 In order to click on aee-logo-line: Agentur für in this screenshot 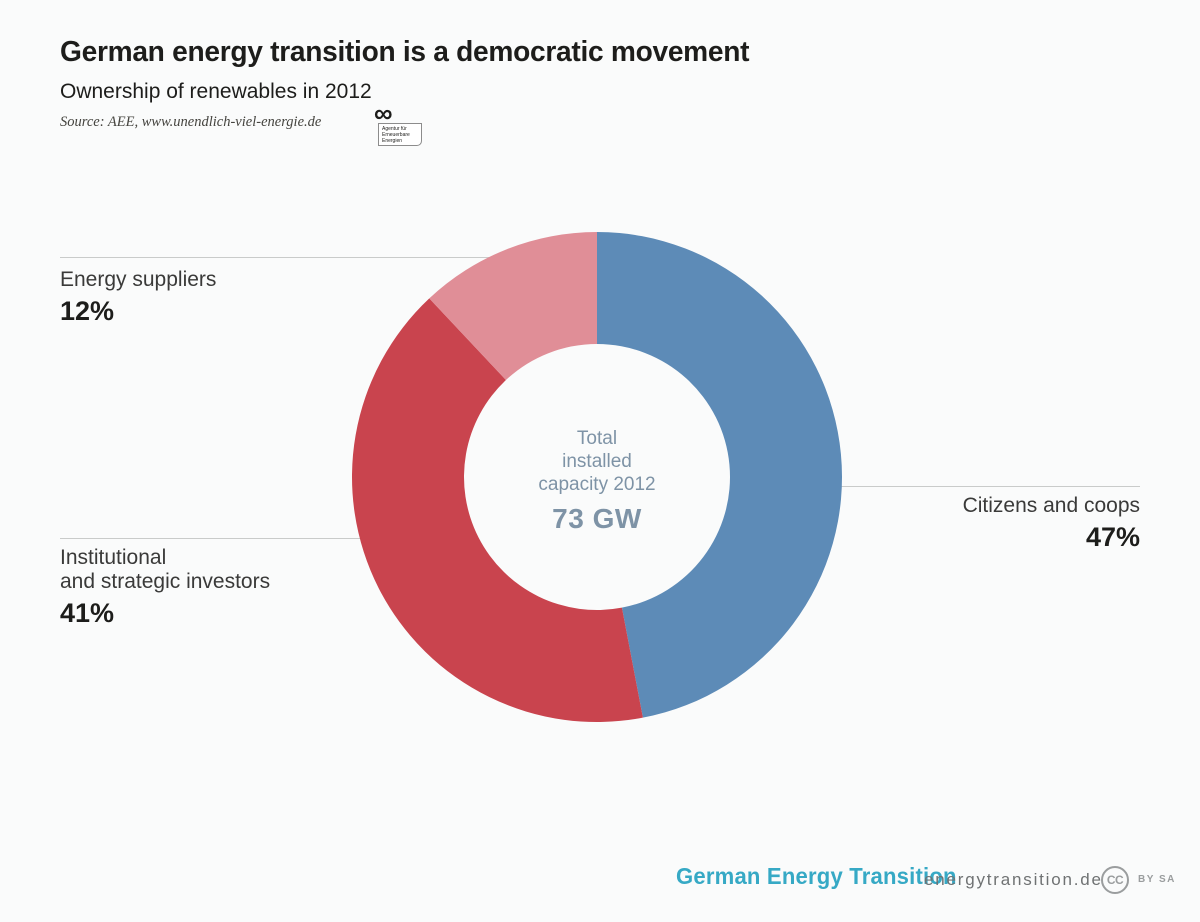, I will do `click(394, 129)`.